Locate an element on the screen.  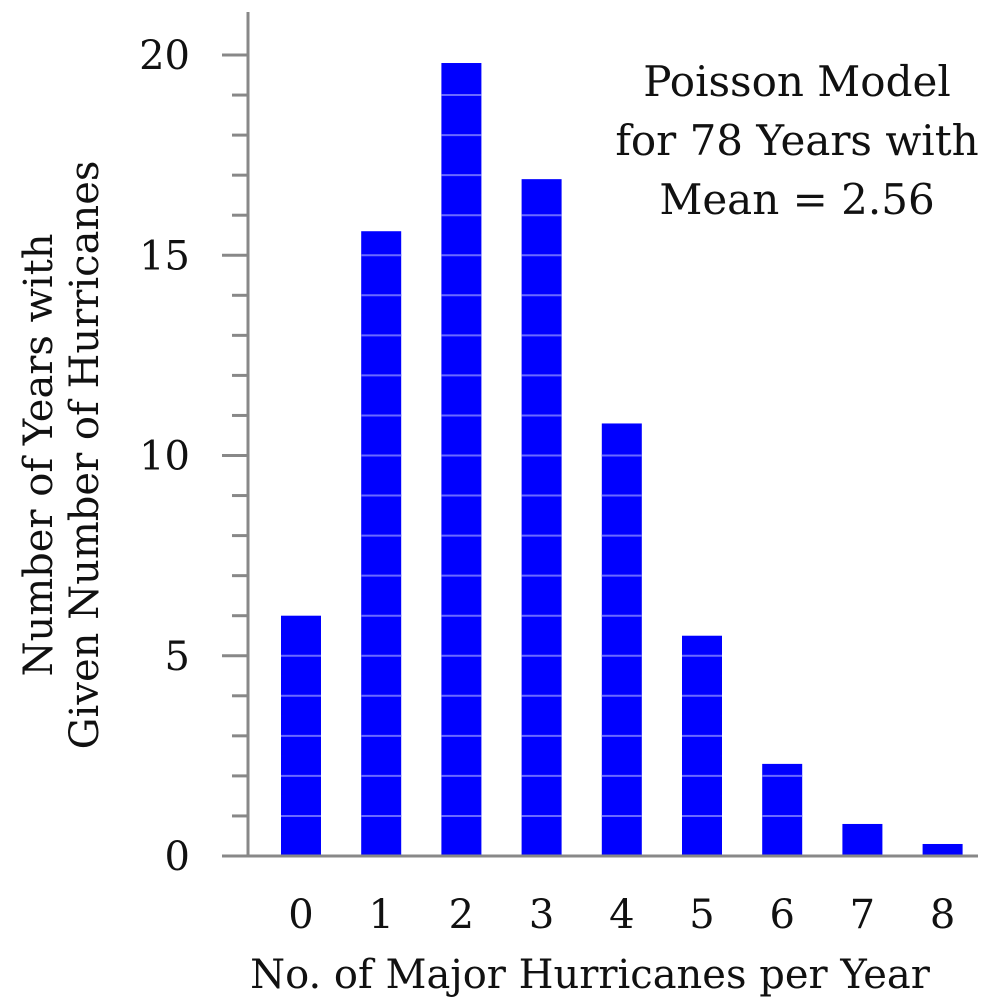
x-tick-labels: 0 1 2 3 4 5 6 7 8 is located at coordinates (621, 915).